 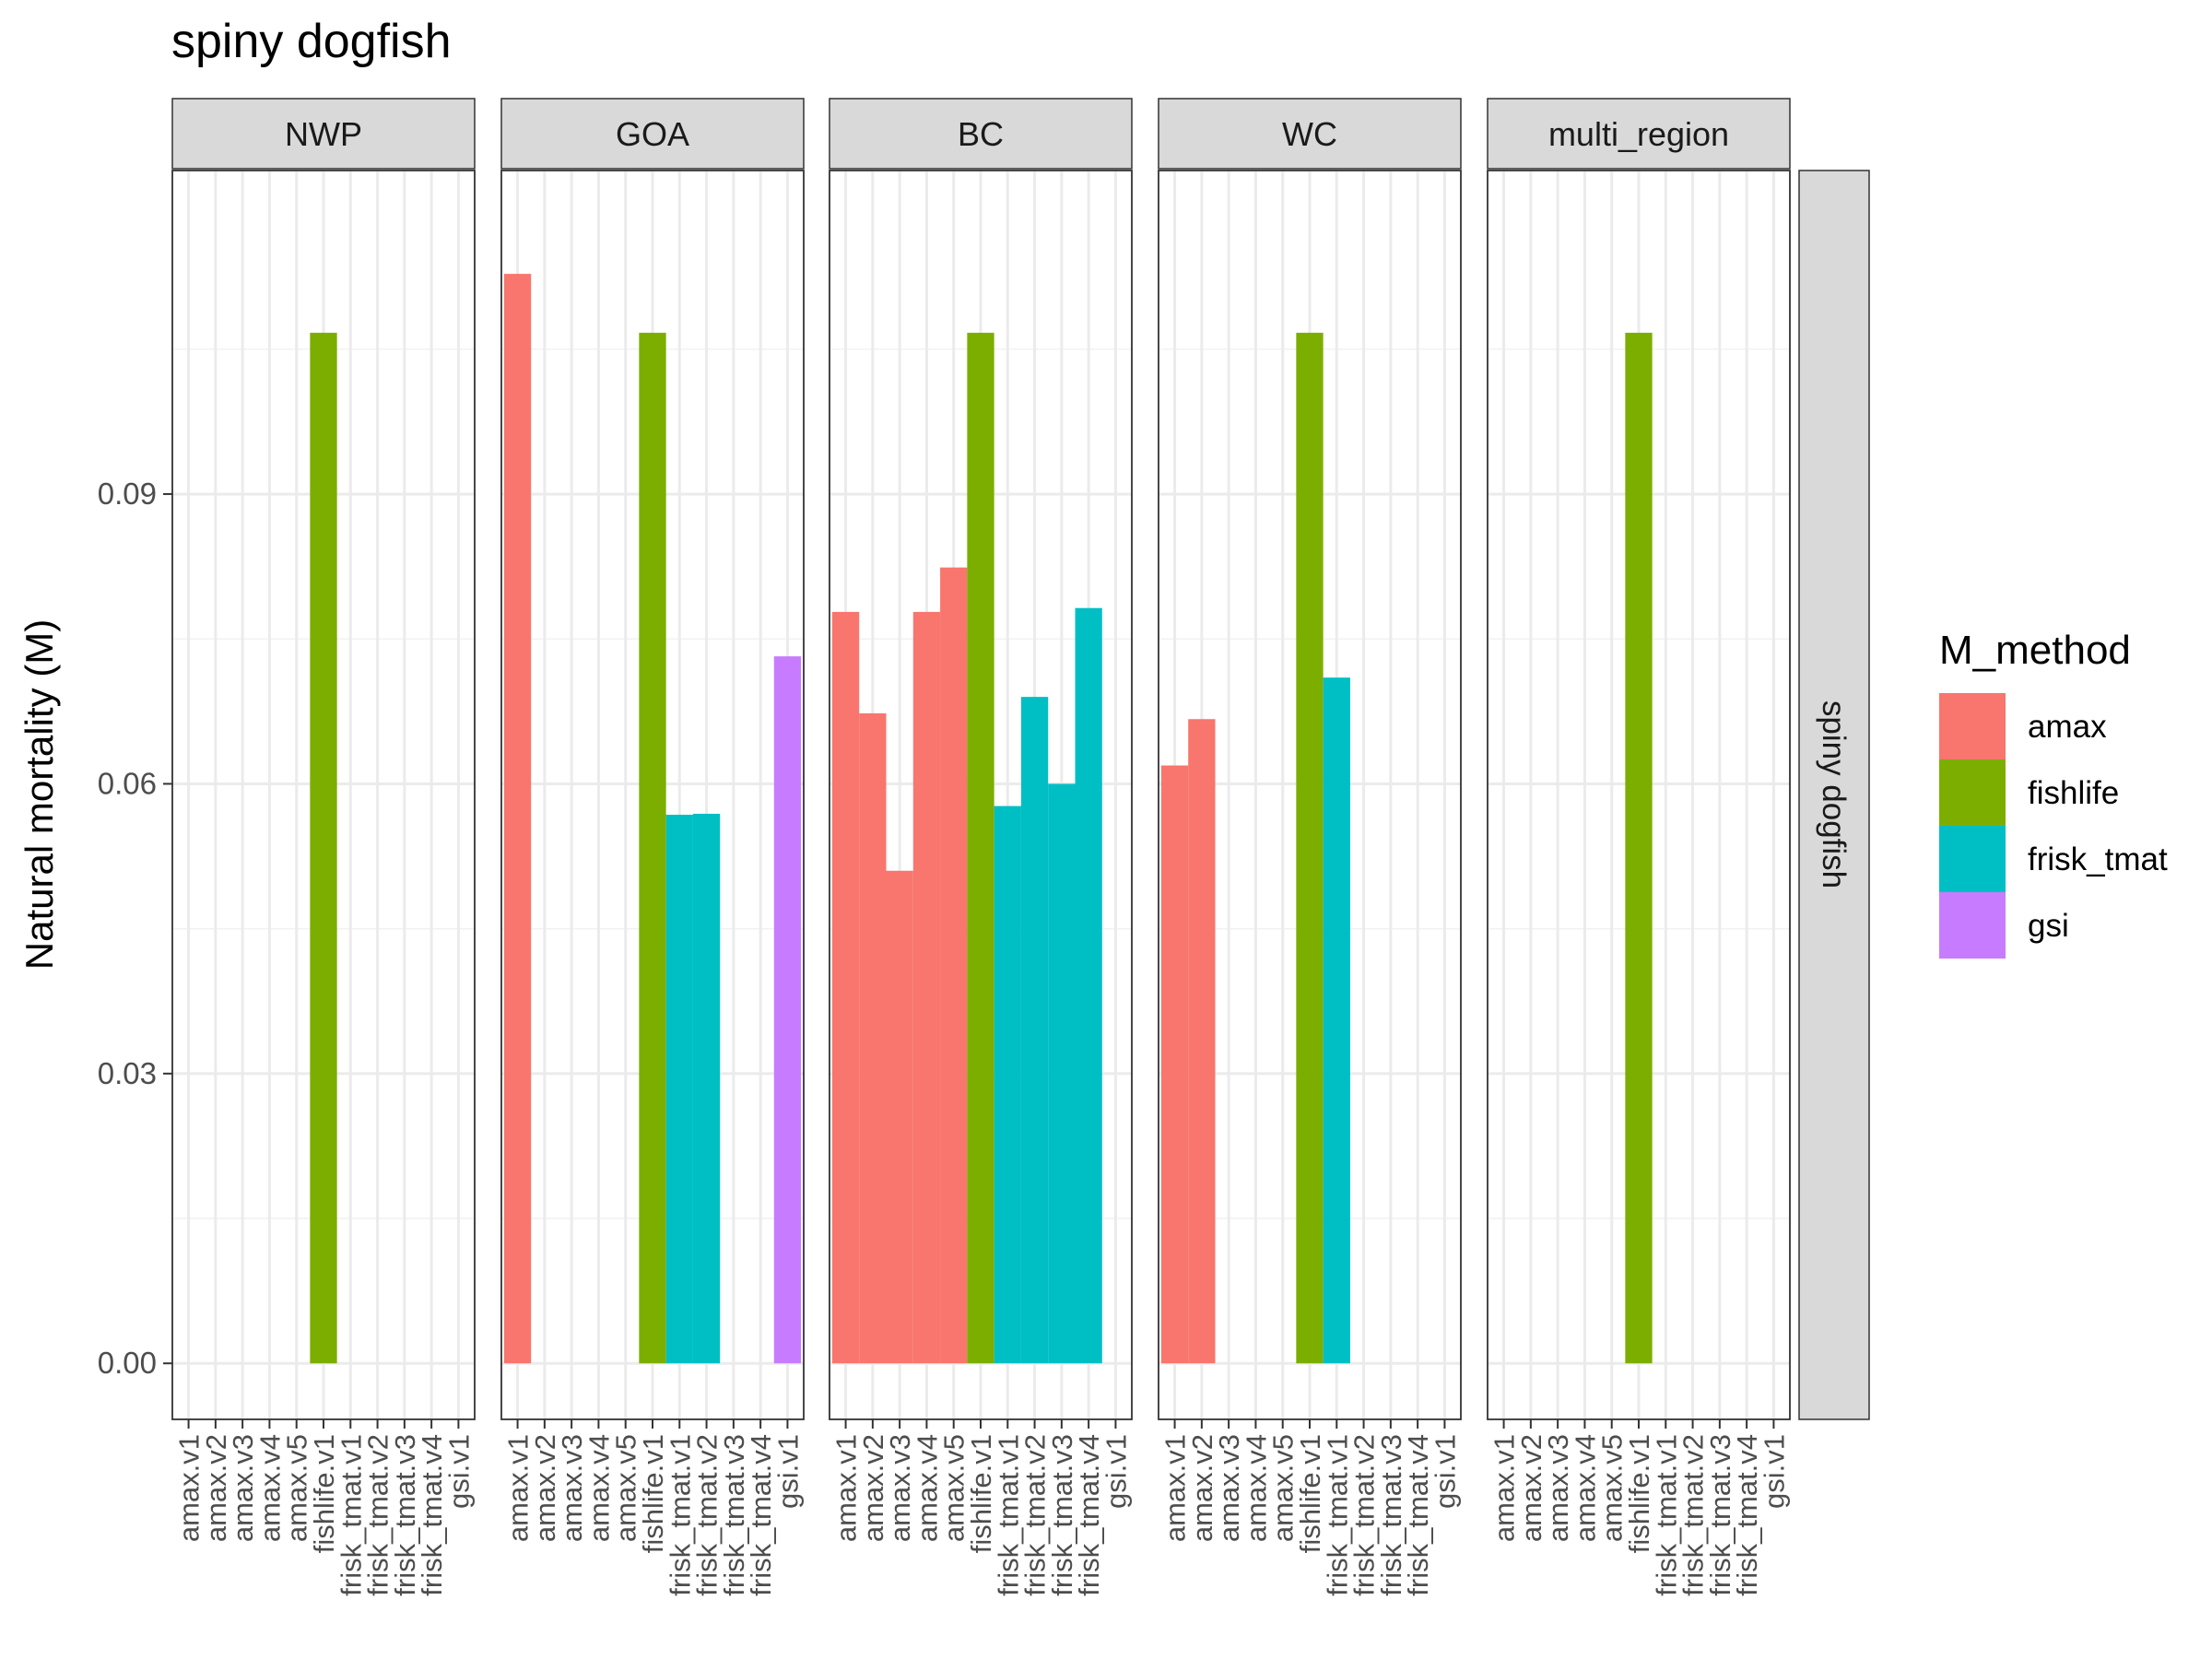 What do you see at coordinates (706, 1088) in the screenshot?
I see `bar-GOA-frisk-tmat-v2` at bounding box center [706, 1088].